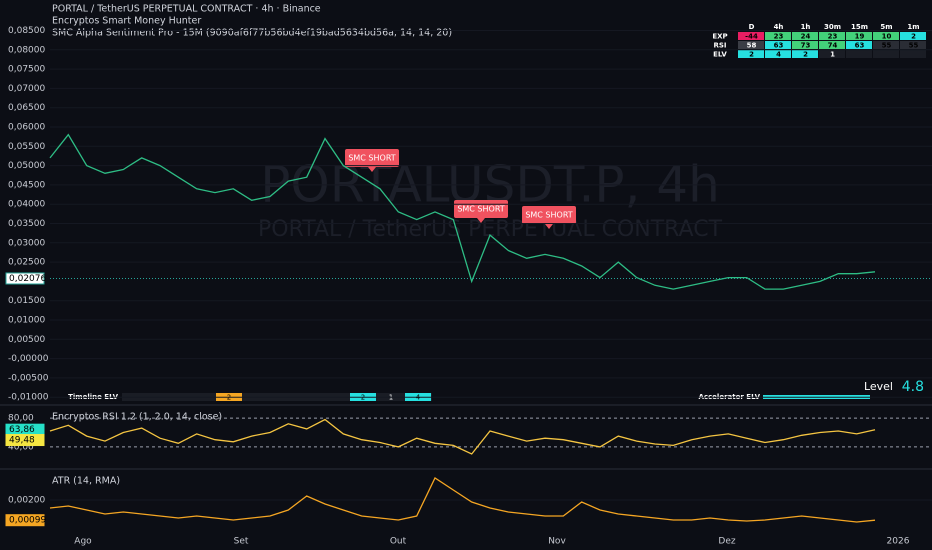 The height and width of the screenshot is (550, 932). I want to click on table-header: 30m, so click(832, 27).